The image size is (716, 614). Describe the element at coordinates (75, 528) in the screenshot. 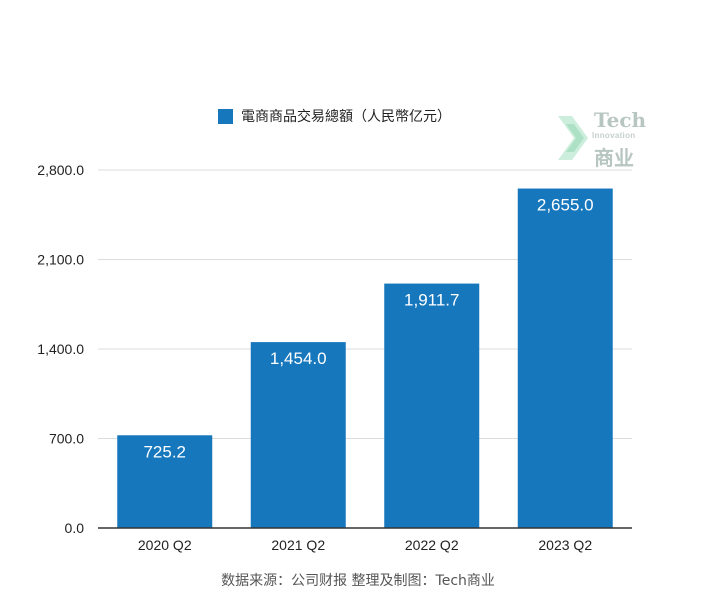

I see `y-tick-label: 0.0` at that location.